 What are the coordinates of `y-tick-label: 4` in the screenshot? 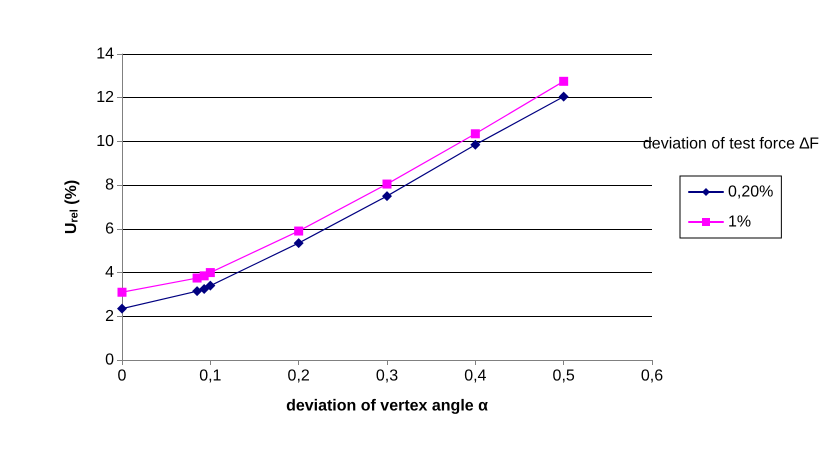 It's located at (109, 273).